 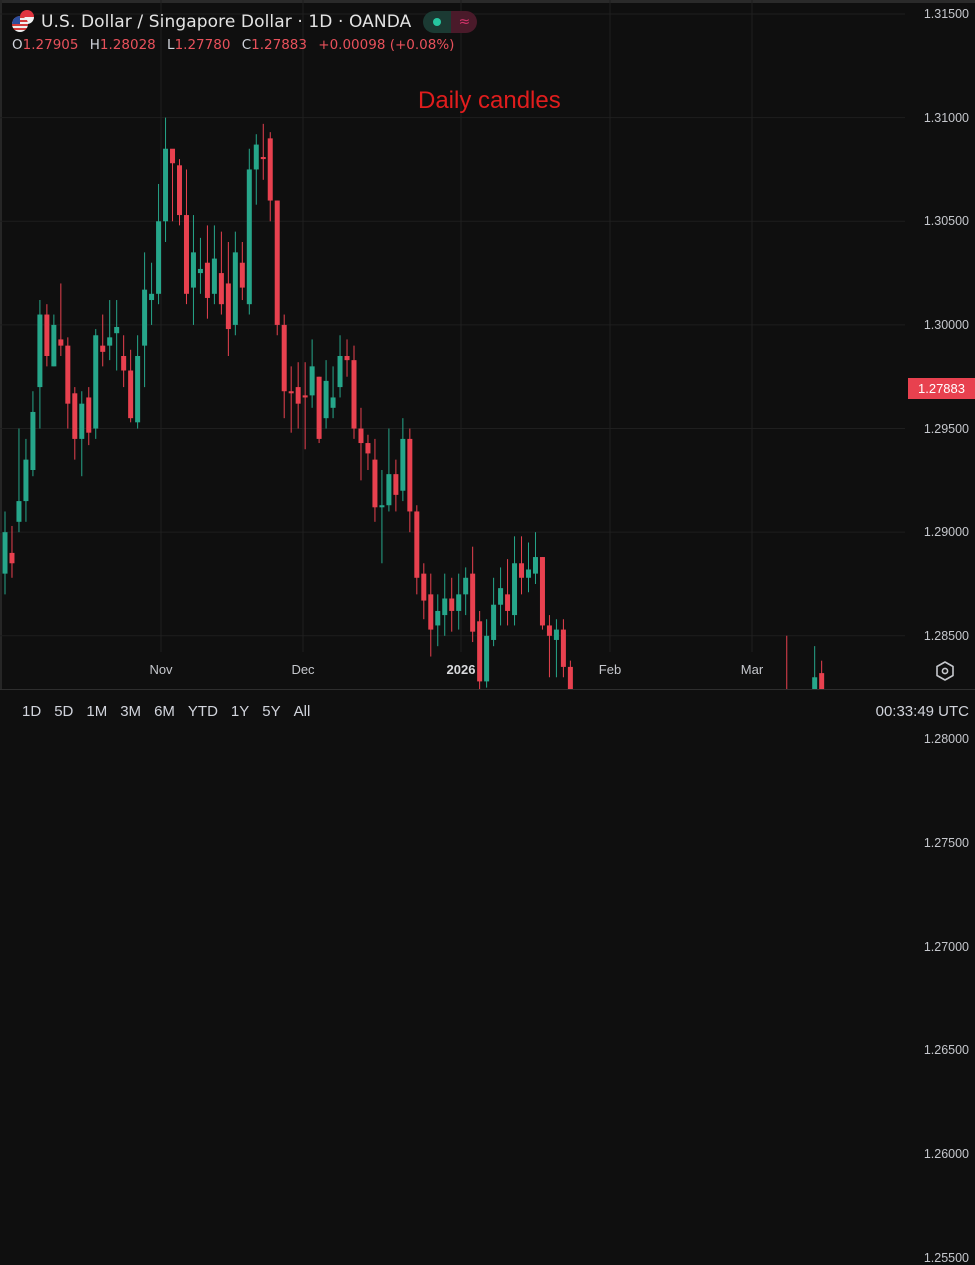 What do you see at coordinates (17, 45) in the screenshot?
I see `open-label: O` at bounding box center [17, 45].